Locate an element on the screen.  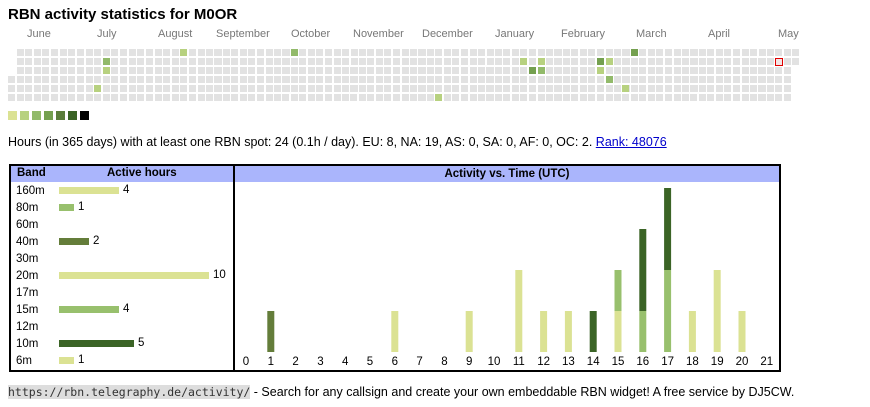
footer-url-link: https://rbn.telegraphy.de/activity/ is located at coordinates (129, 392).